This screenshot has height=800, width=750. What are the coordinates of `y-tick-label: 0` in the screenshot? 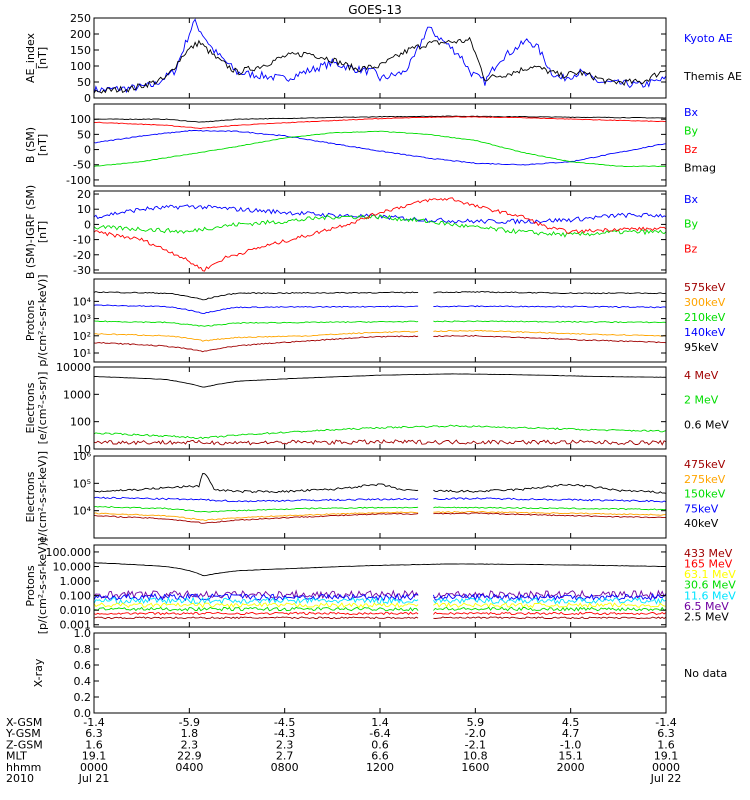 It's located at (87, 150).